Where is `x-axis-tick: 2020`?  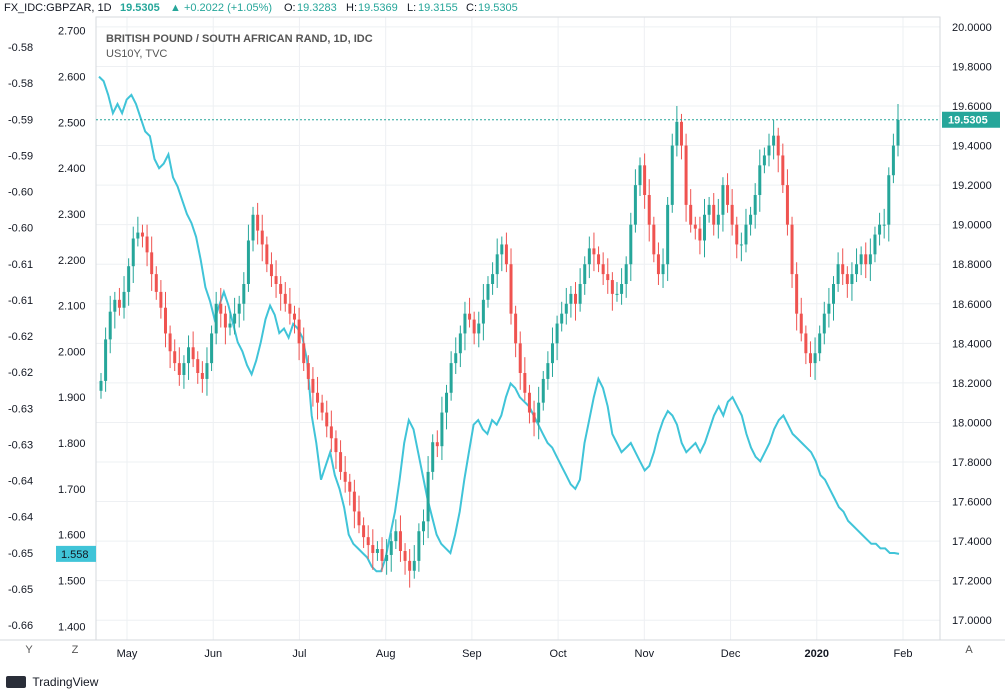 x-axis-tick: 2020 is located at coordinates (817, 654).